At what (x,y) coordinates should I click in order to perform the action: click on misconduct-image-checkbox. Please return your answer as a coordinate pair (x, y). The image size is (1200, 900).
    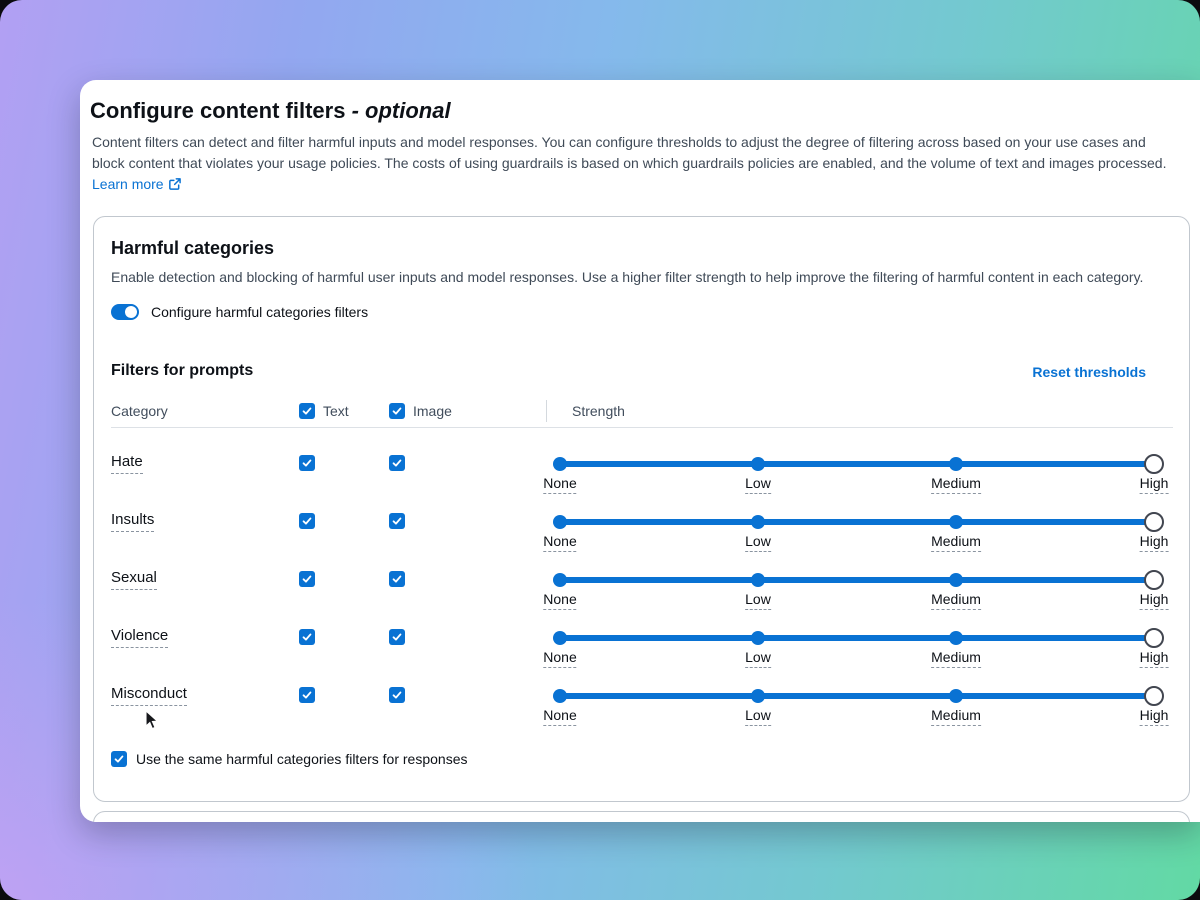
    Looking at the image, I should click on (397, 695).